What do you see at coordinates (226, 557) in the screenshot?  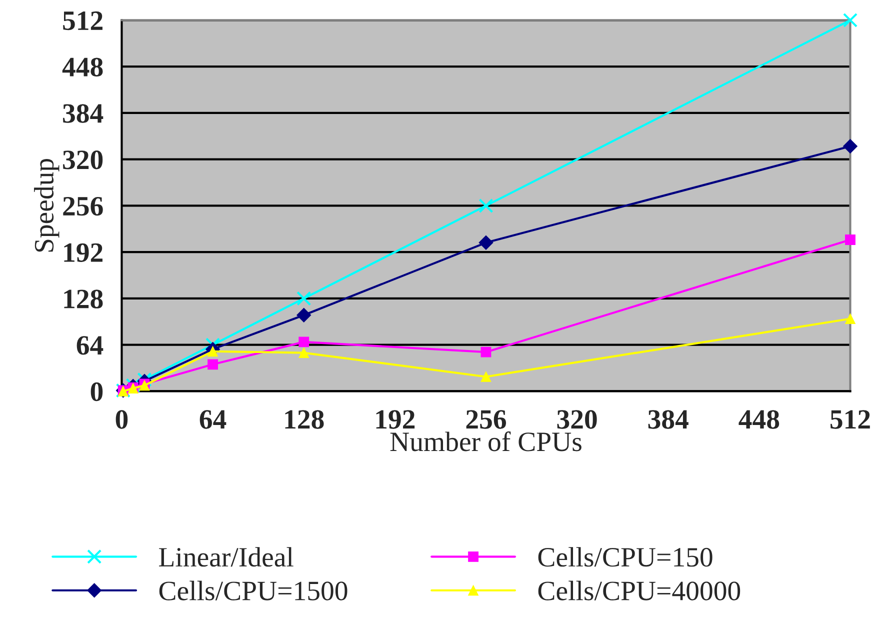 I see `legend-label: Linear/Ideal` at bounding box center [226, 557].